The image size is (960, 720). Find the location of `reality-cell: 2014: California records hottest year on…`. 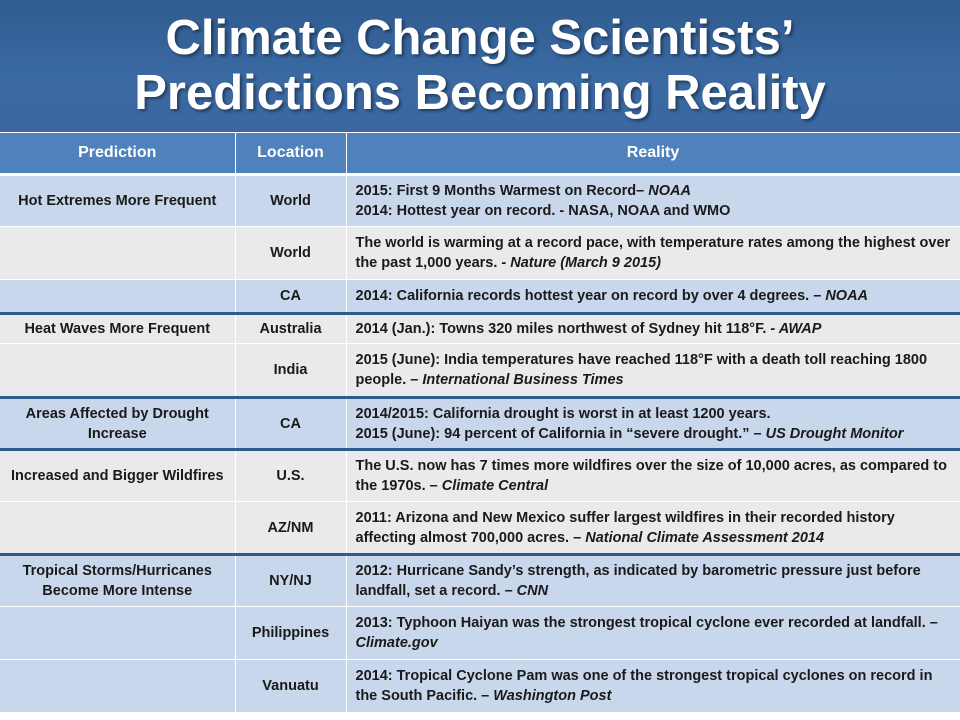

reality-cell: 2014: California records hottest year on… is located at coordinates (653, 296).